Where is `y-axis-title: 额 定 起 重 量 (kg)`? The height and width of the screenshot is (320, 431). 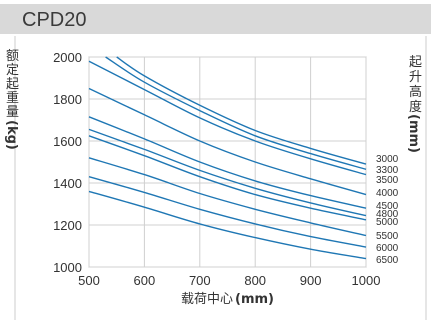 y-axis-title: 额 定 起 重 量 (kg) is located at coordinates (11, 99).